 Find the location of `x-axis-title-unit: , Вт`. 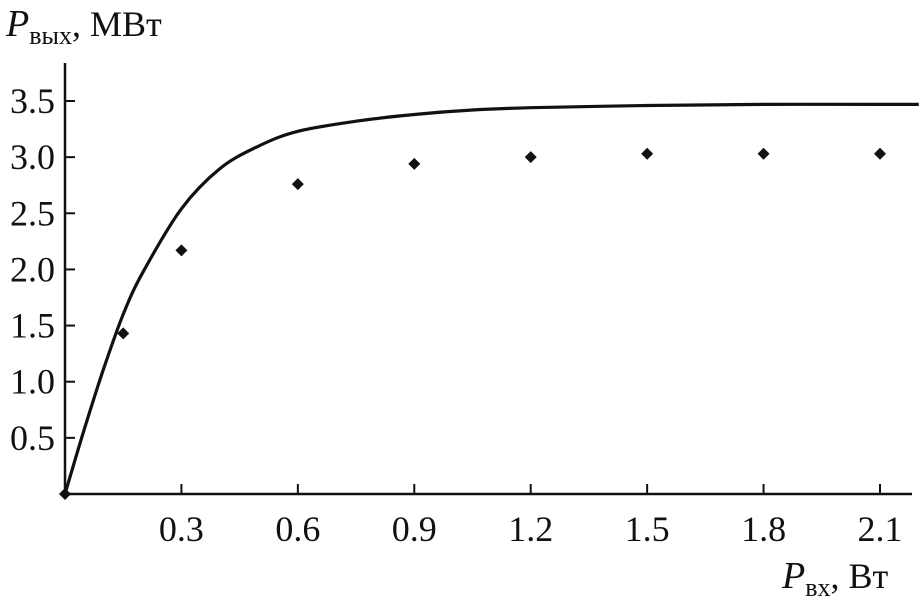

x-axis-title-unit: , Вт is located at coordinates (860, 576).